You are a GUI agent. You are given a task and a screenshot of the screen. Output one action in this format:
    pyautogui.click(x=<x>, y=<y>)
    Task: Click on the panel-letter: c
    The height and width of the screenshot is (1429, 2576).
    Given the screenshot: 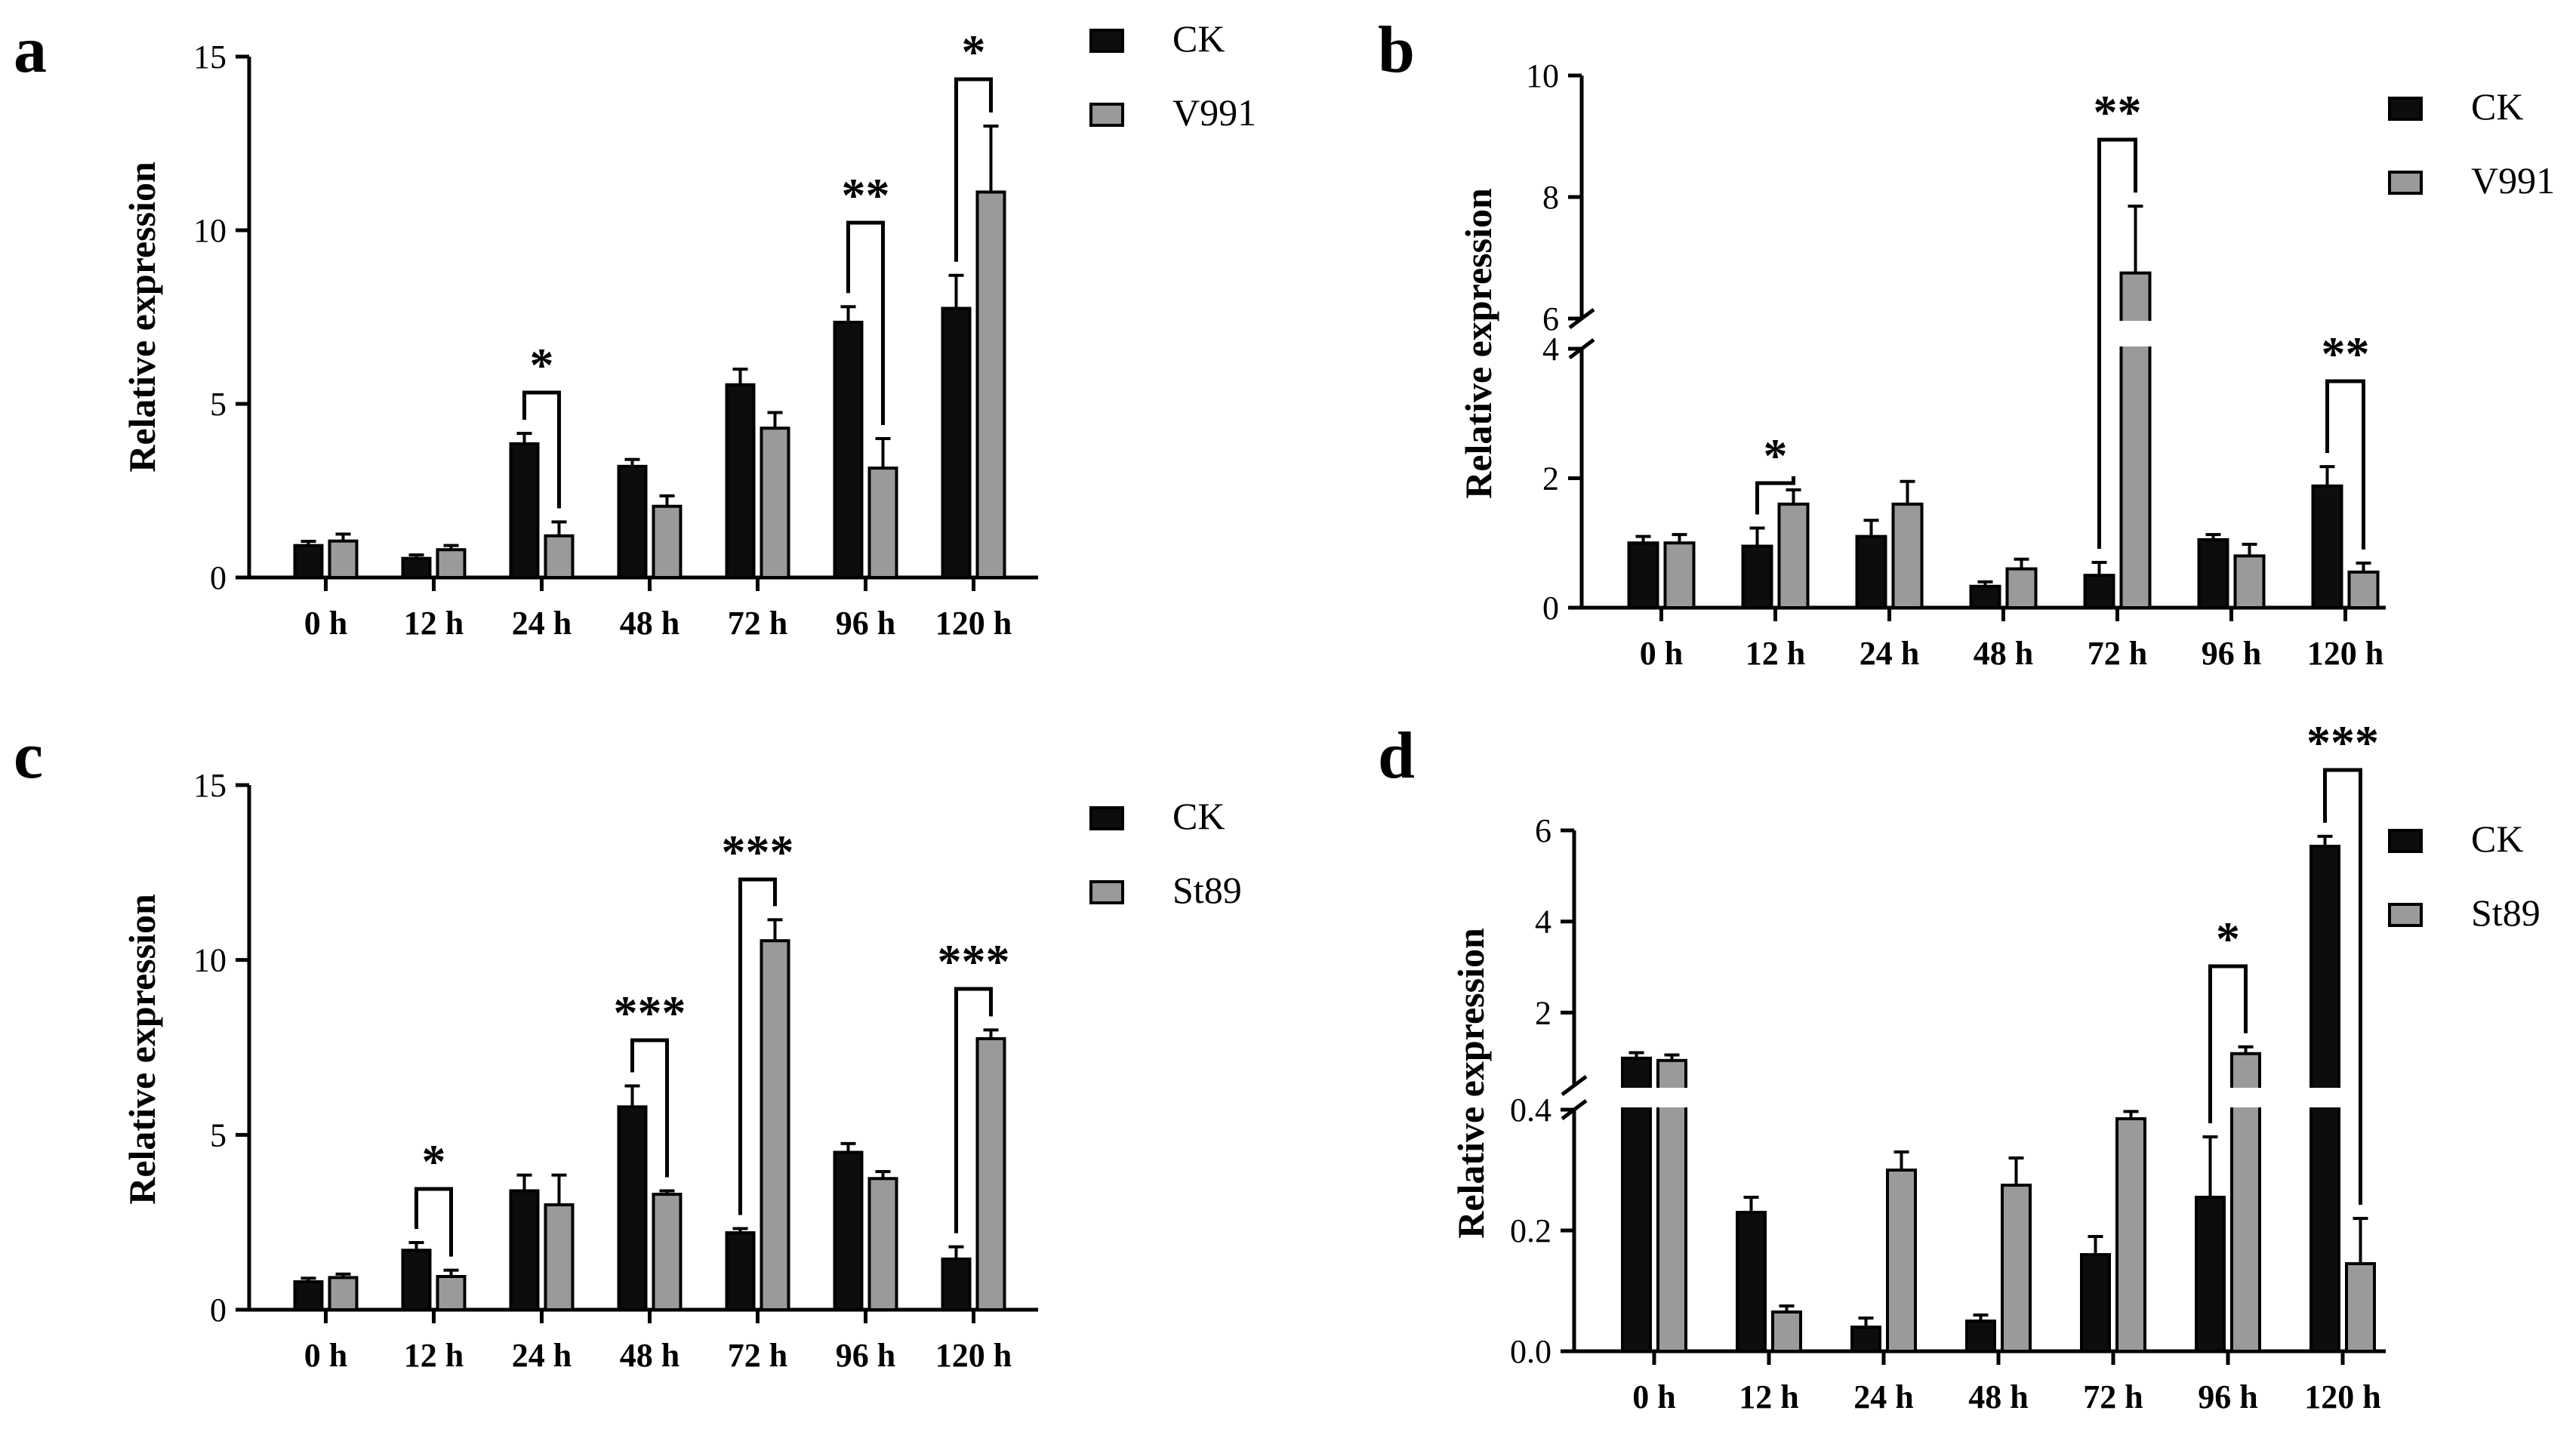 What is the action you would take?
    pyautogui.click(x=28, y=756)
    